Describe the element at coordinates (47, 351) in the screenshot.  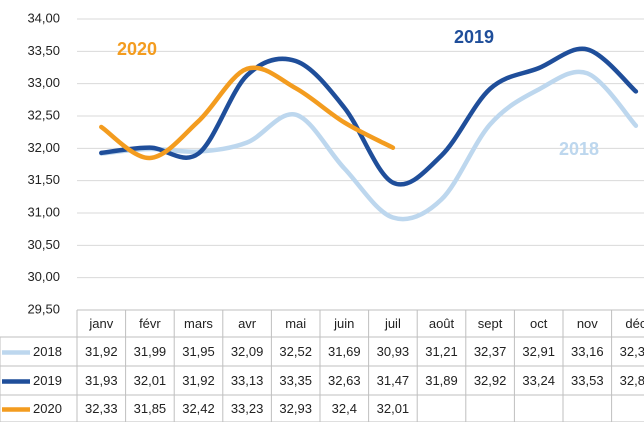
I see `legend-label: 2018` at that location.